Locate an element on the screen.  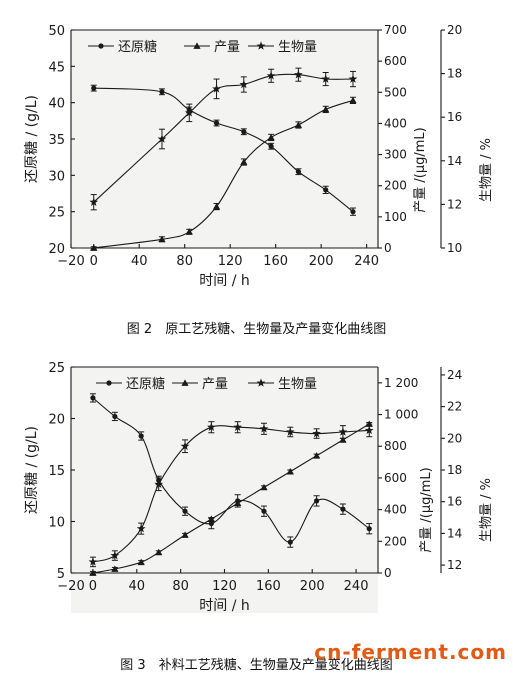
right2-y-tick-label: 14 is located at coordinates (454, 533).